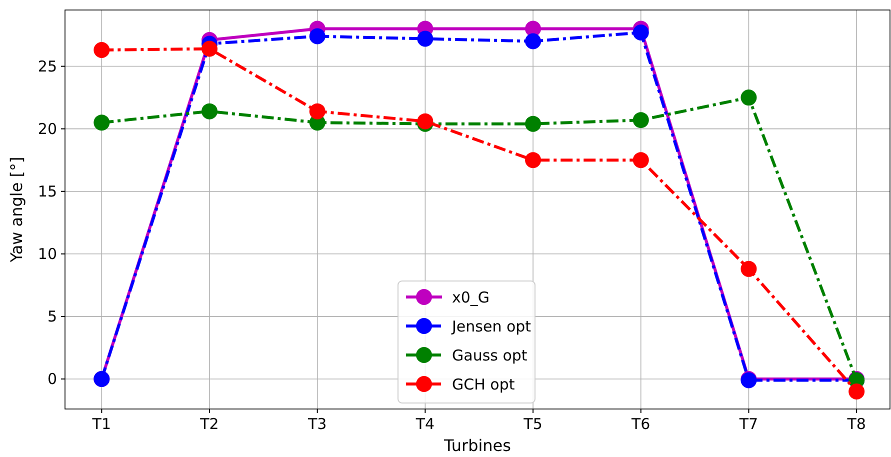 The width and height of the screenshot is (891, 457). What do you see at coordinates (477, 445) in the screenshot?
I see `x-axis-title: Turbines` at bounding box center [477, 445].